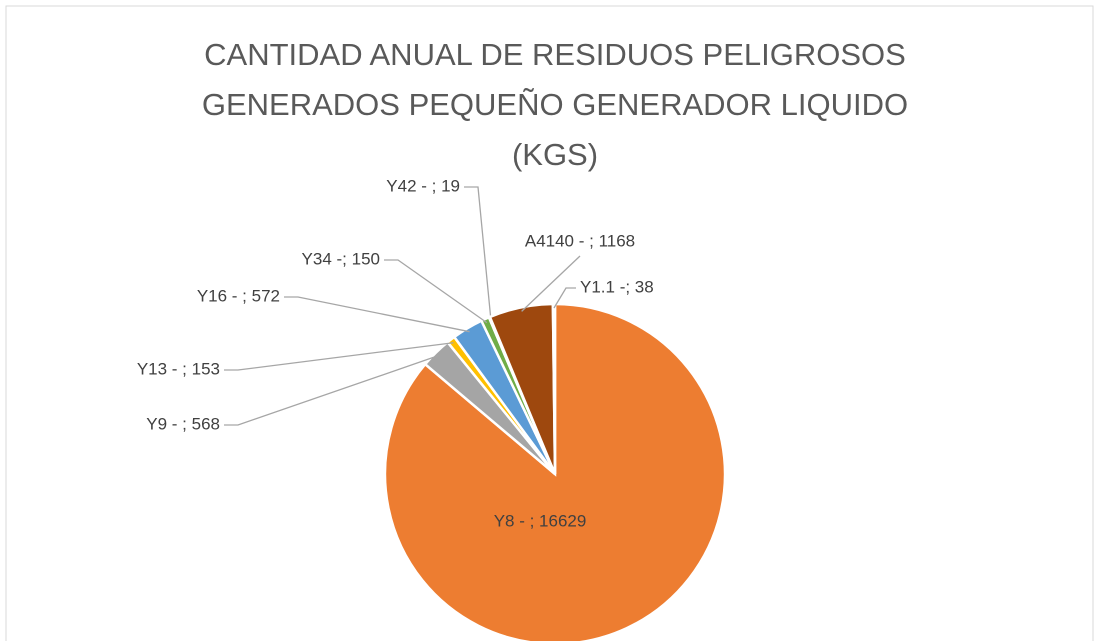  What do you see at coordinates (178, 368) in the screenshot?
I see `data-label: Y13 - ; 153` at bounding box center [178, 368].